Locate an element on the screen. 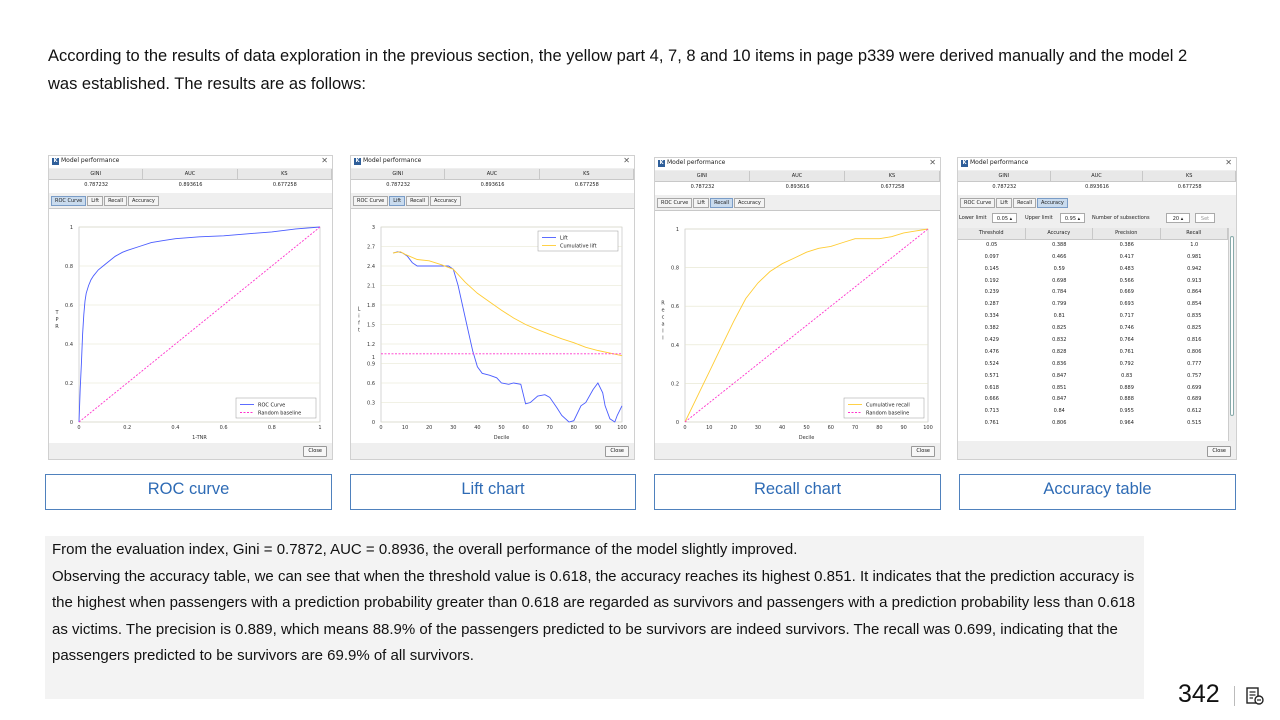 This screenshot has width=1280, height=720. table-row: 0.05 0.388 0.386 1.0 is located at coordinates (1093, 246).